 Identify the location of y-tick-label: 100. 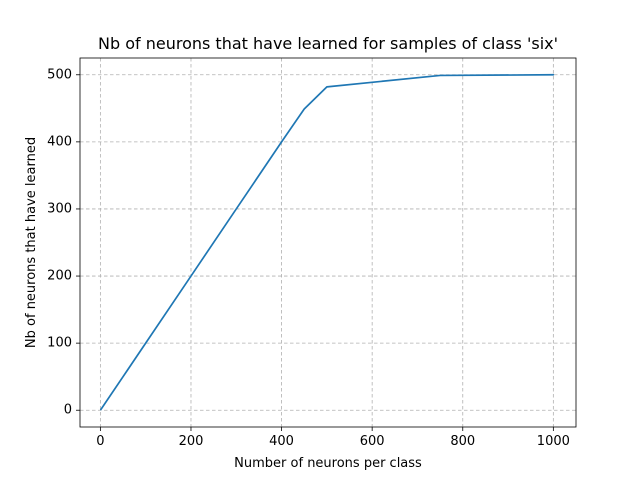
(59, 343).